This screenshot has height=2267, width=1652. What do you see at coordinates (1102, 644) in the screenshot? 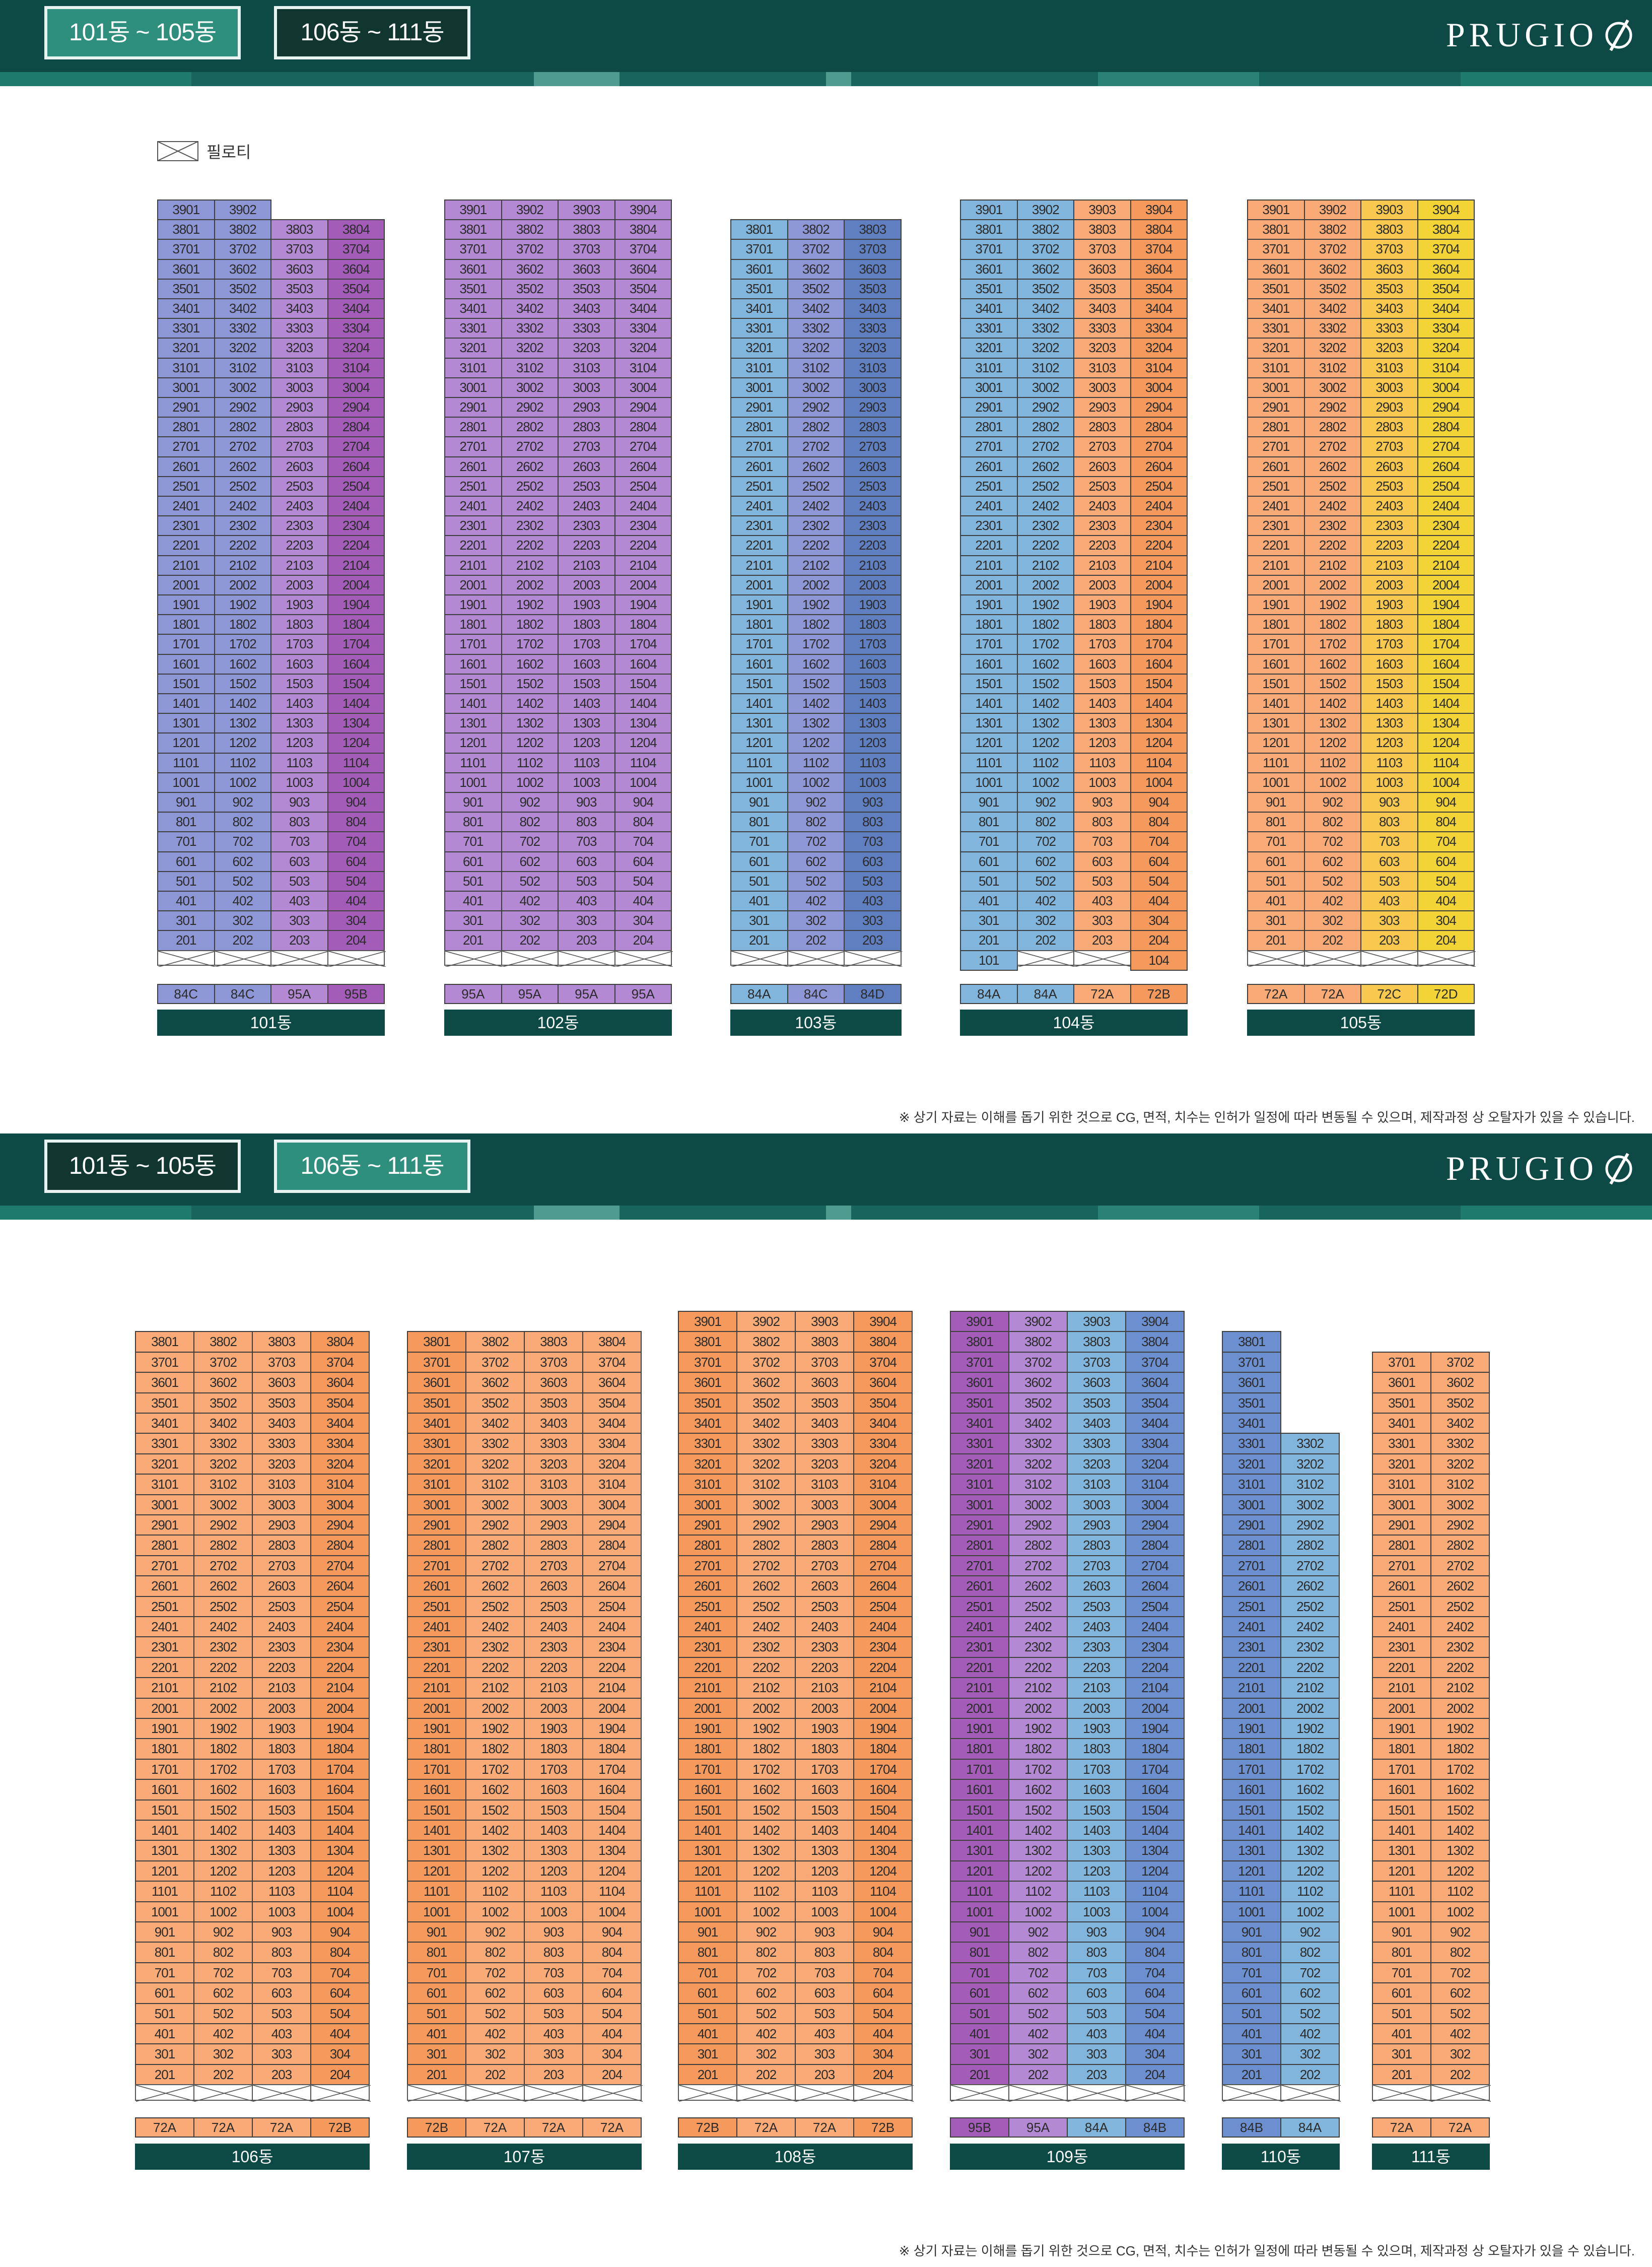
I see `unit-cell: 1703` at bounding box center [1102, 644].